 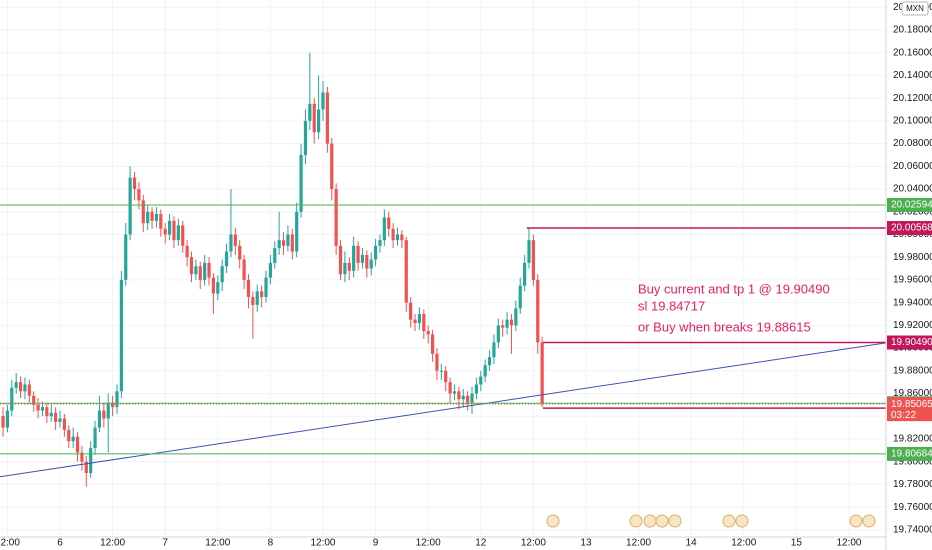 What do you see at coordinates (912, 257) in the screenshot?
I see `y-tick-label: 19.98000` at bounding box center [912, 257].